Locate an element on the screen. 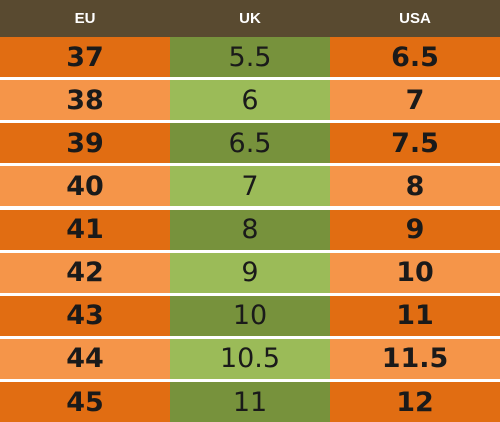  table-row: 39 6.5 7.5 is located at coordinates (250, 143).